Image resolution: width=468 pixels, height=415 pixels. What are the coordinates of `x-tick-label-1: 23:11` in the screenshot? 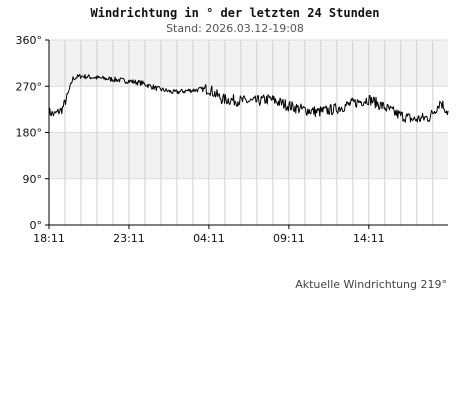 It's located at (129, 238).